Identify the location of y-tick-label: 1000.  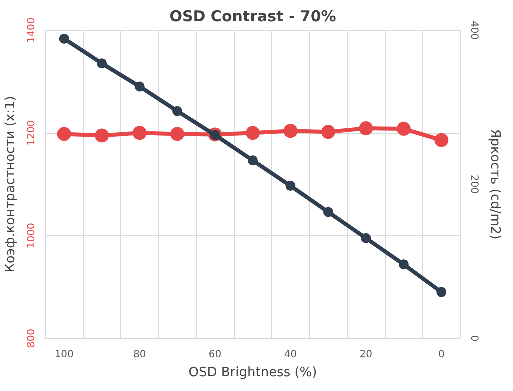
(32, 236).